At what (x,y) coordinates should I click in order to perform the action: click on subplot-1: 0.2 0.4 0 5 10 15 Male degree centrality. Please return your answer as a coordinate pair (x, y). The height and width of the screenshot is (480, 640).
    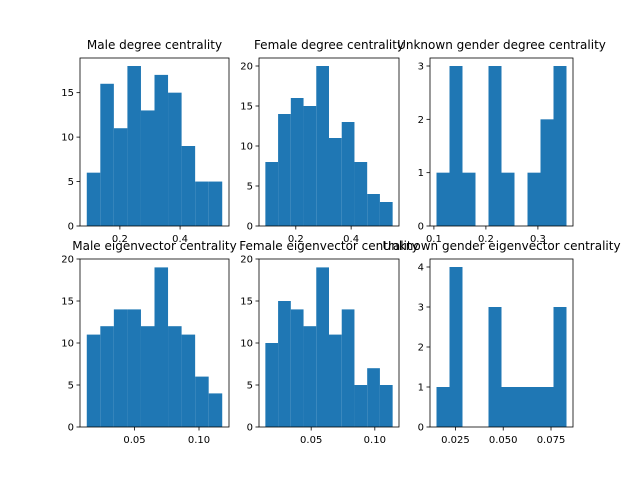
    Looking at the image, I should click on (145, 141).